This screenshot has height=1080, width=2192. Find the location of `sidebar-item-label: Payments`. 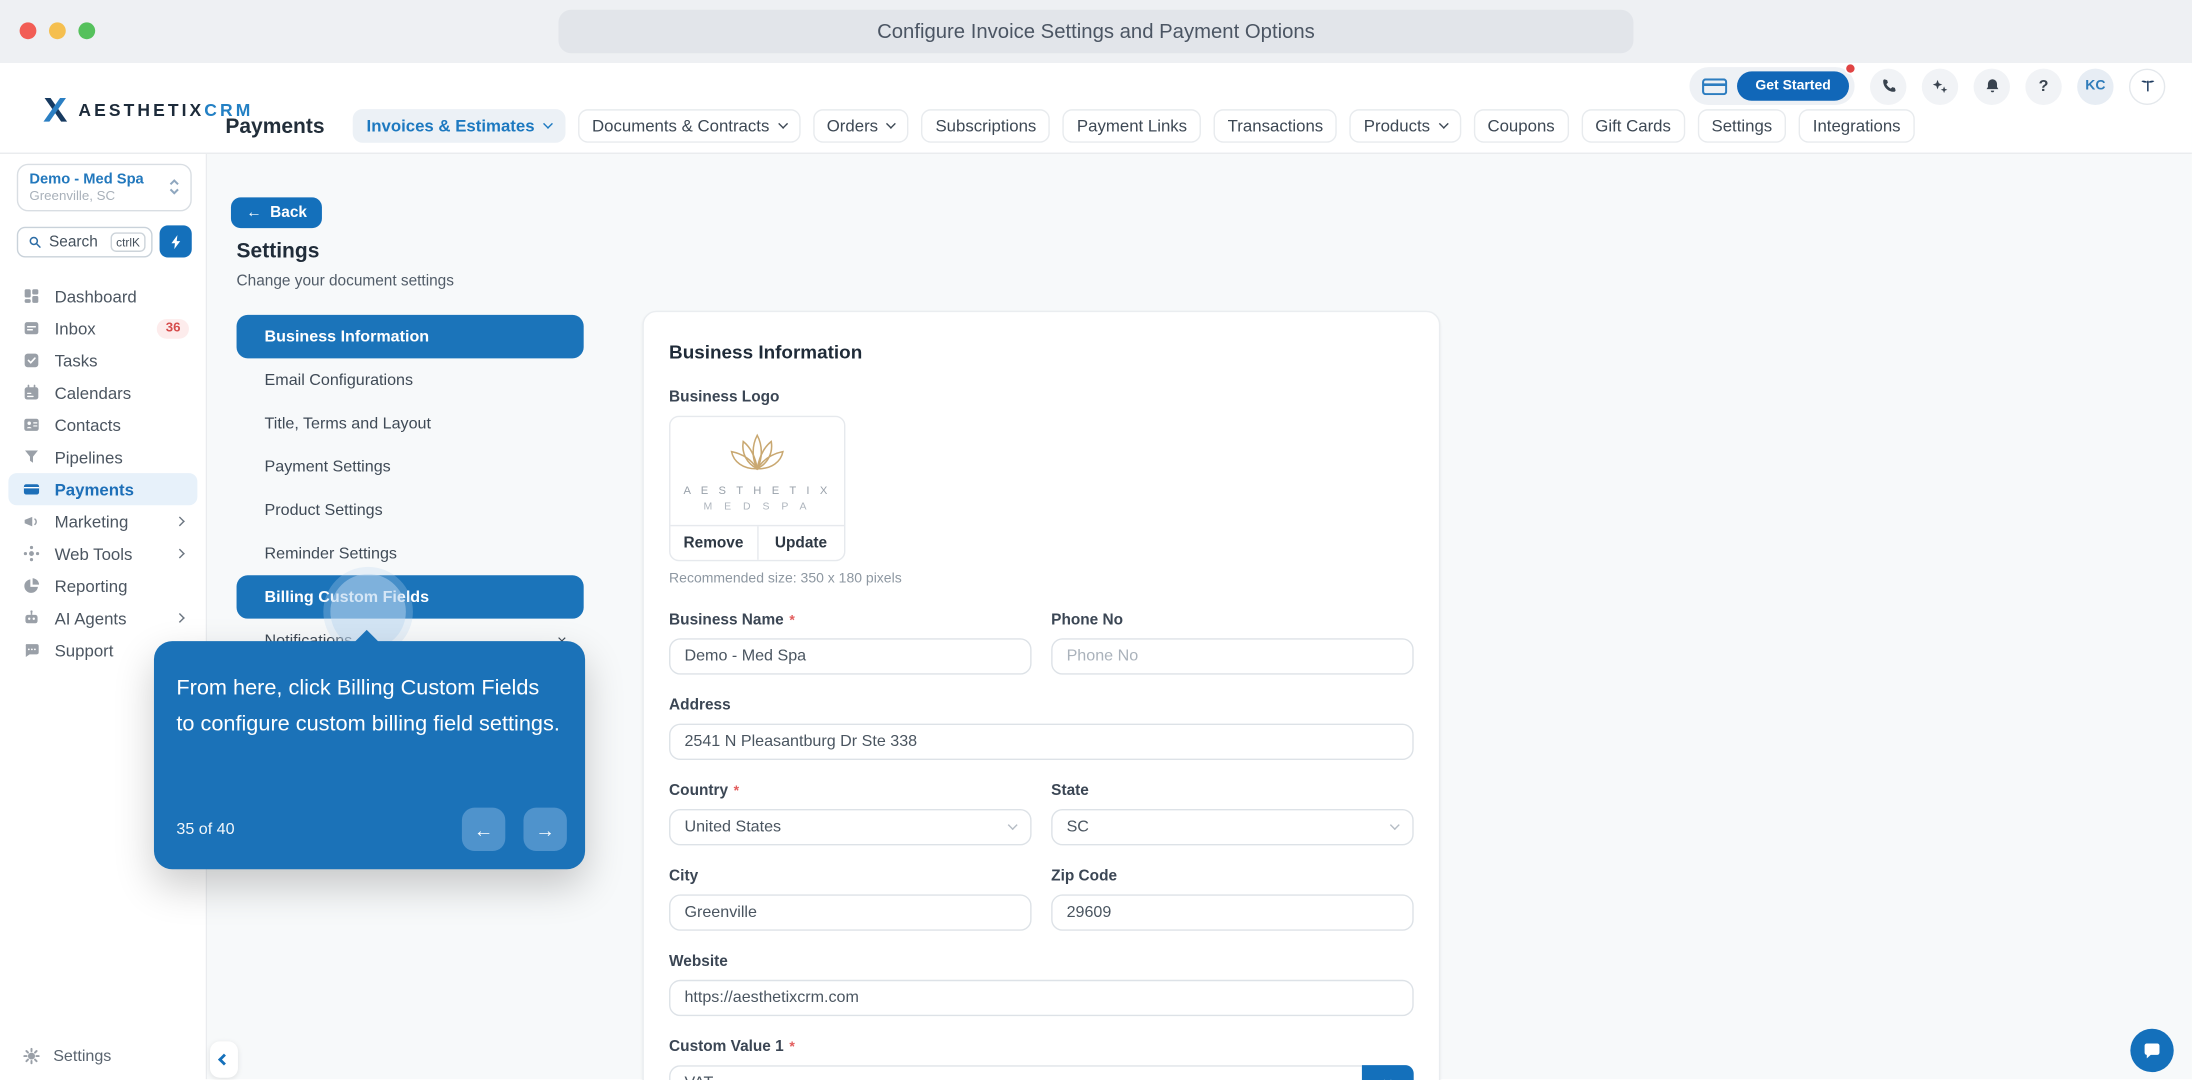

sidebar-item-label: Payments is located at coordinates (94, 489).